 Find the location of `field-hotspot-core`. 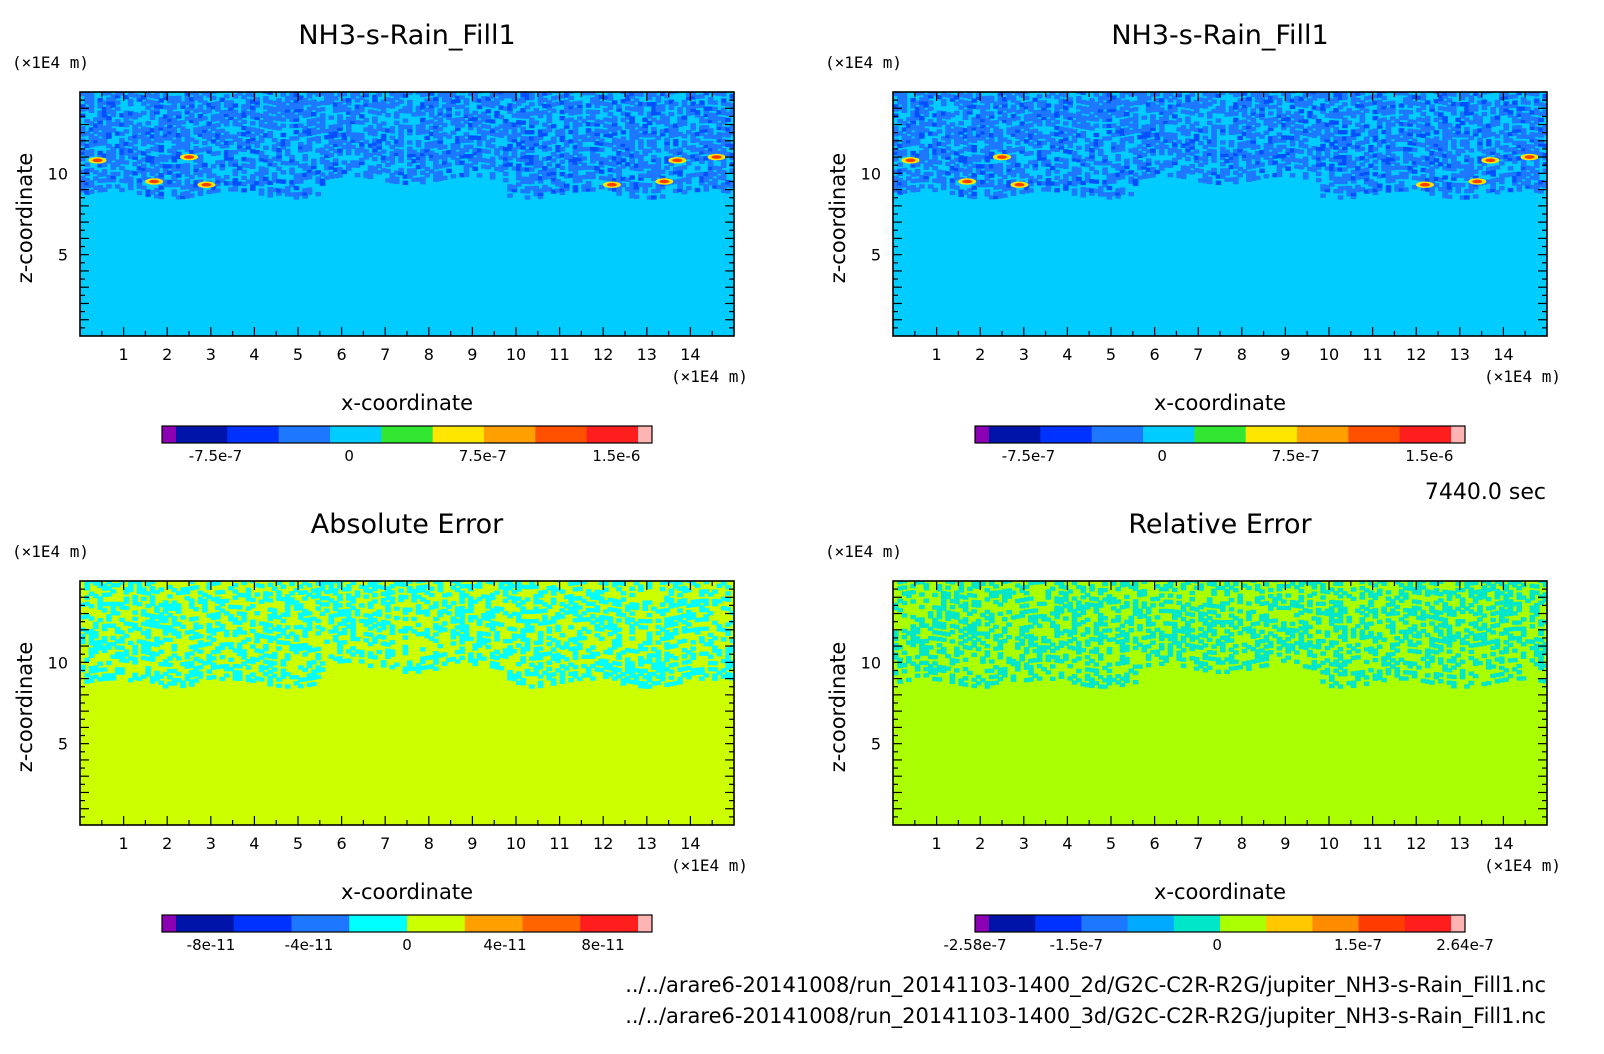

field-hotspot-core is located at coordinates (910, 160).